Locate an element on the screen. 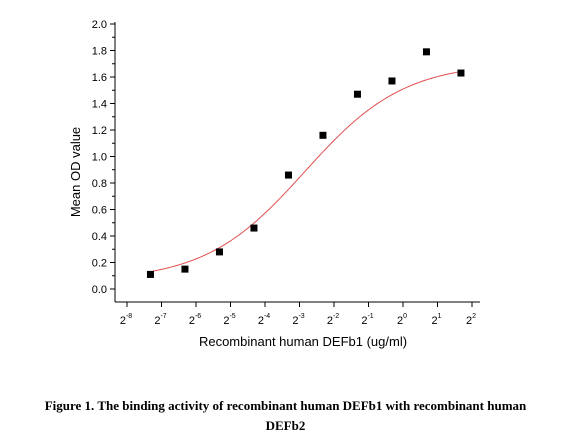  y-tick-label: 0.2 is located at coordinates (99, 264).